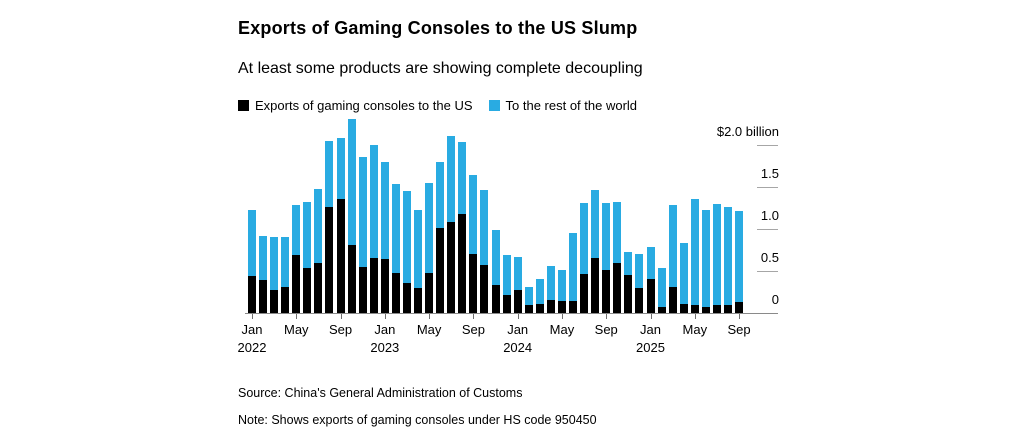 The width and height of the screenshot is (1020, 448). I want to click on bar-may-2022, so click(296, 259).